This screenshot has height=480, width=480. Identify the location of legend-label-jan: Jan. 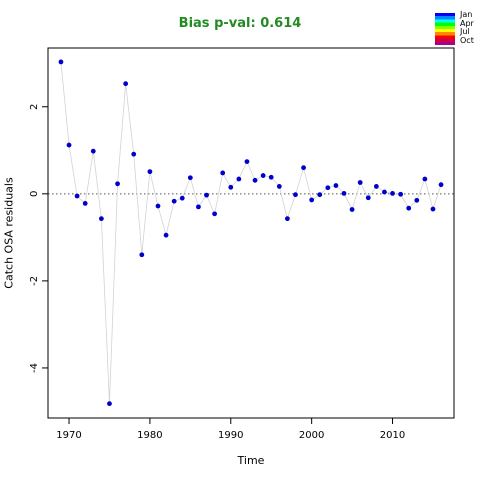
(466, 14).